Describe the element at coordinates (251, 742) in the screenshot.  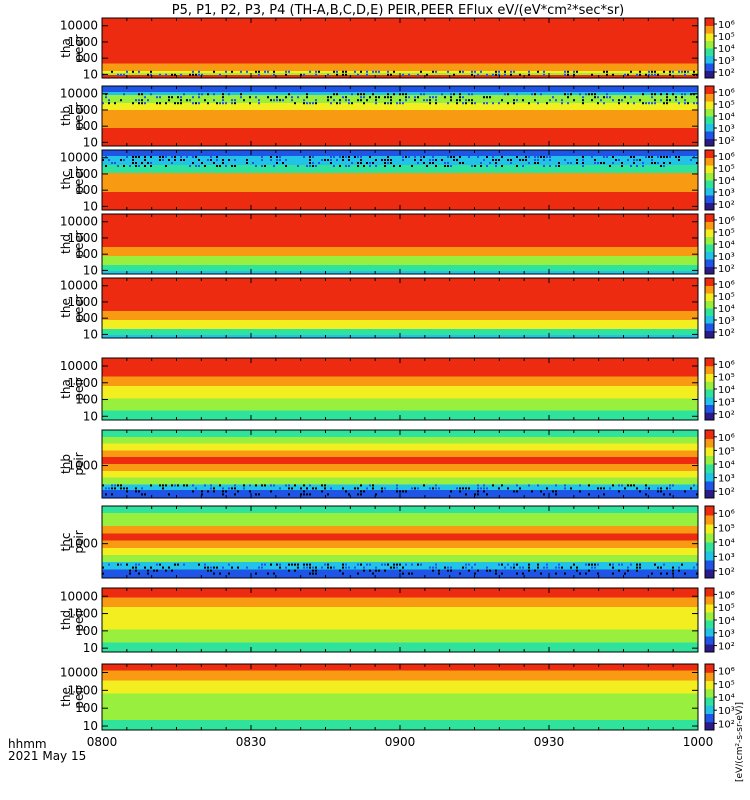
I see `x-tick-label: 0830` at that location.